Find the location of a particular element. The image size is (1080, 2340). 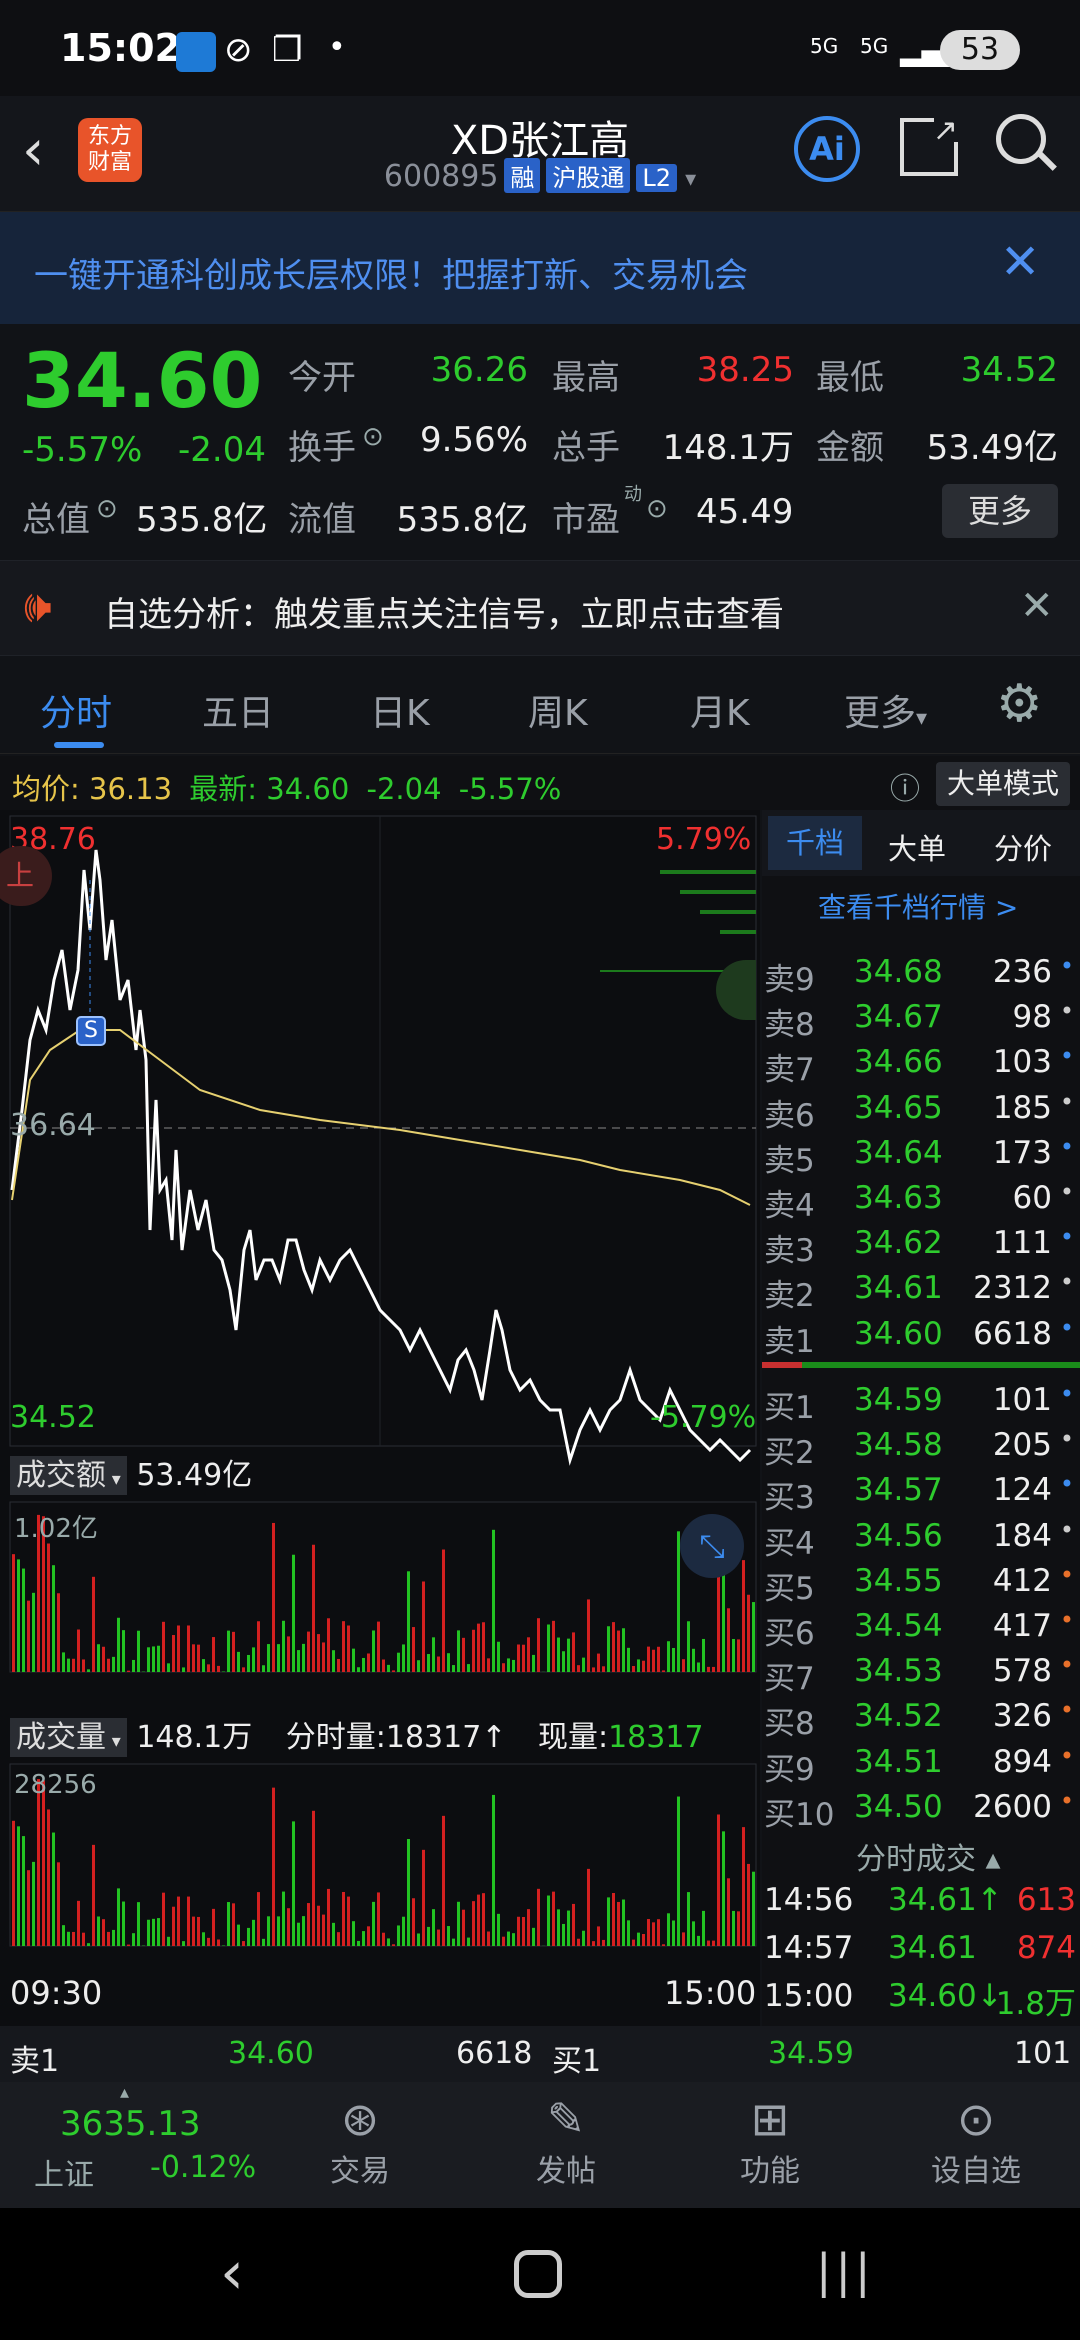

banner-text: 一键开通科创成长层权限！把握打新、交易机会 is located at coordinates (391, 276).